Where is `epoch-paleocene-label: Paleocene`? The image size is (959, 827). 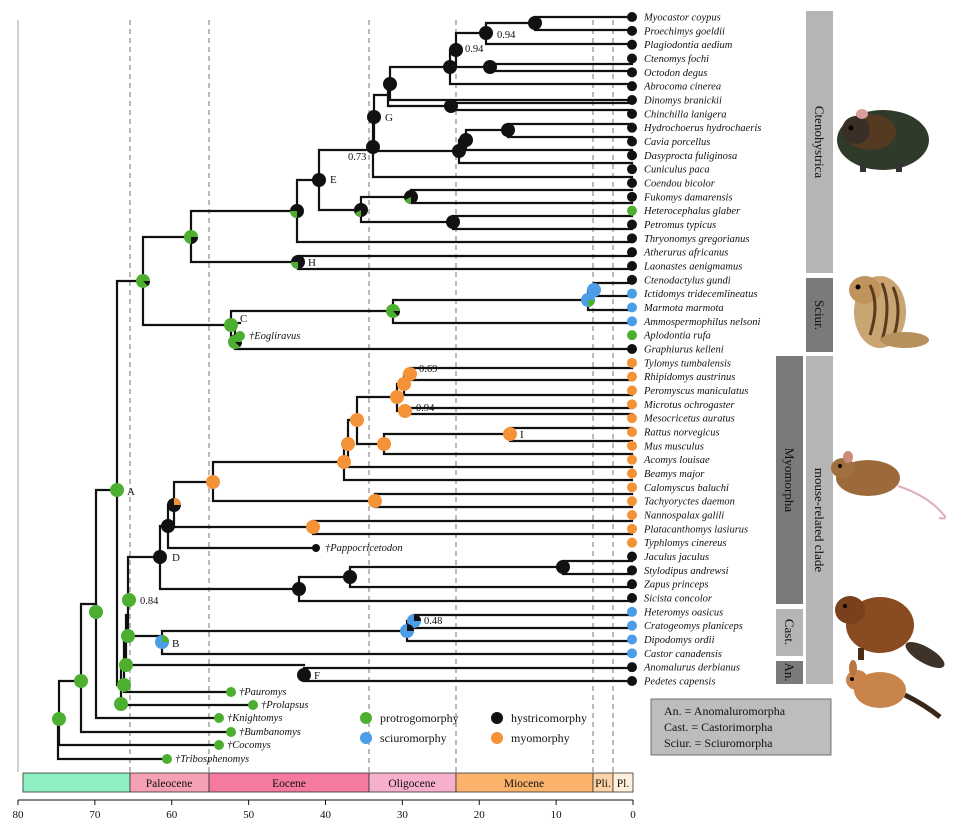 epoch-paleocene-label: Paleocene is located at coordinates (169, 784).